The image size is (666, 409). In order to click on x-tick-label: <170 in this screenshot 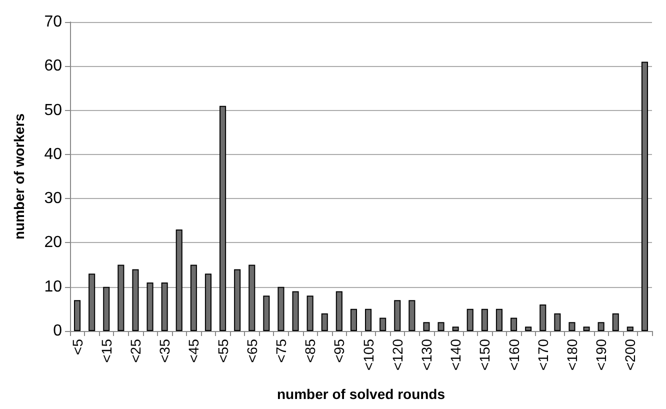, I will do `click(542, 354)`.